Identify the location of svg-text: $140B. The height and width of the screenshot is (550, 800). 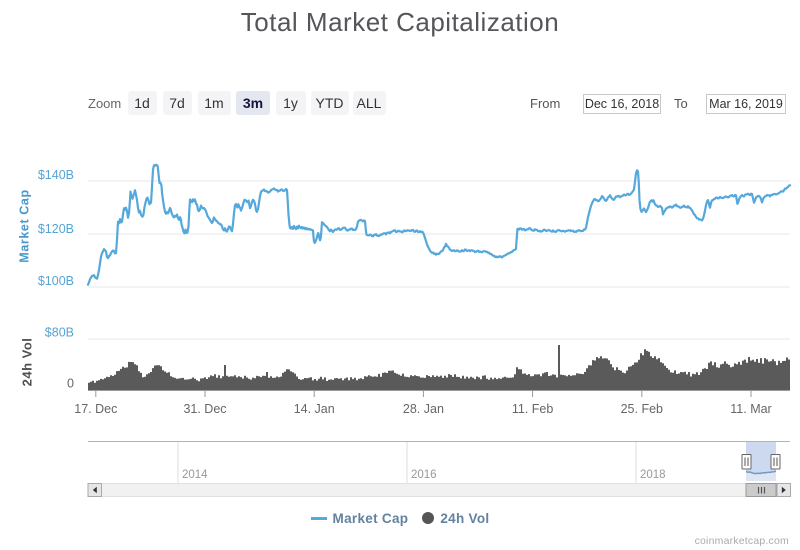
(56, 175).